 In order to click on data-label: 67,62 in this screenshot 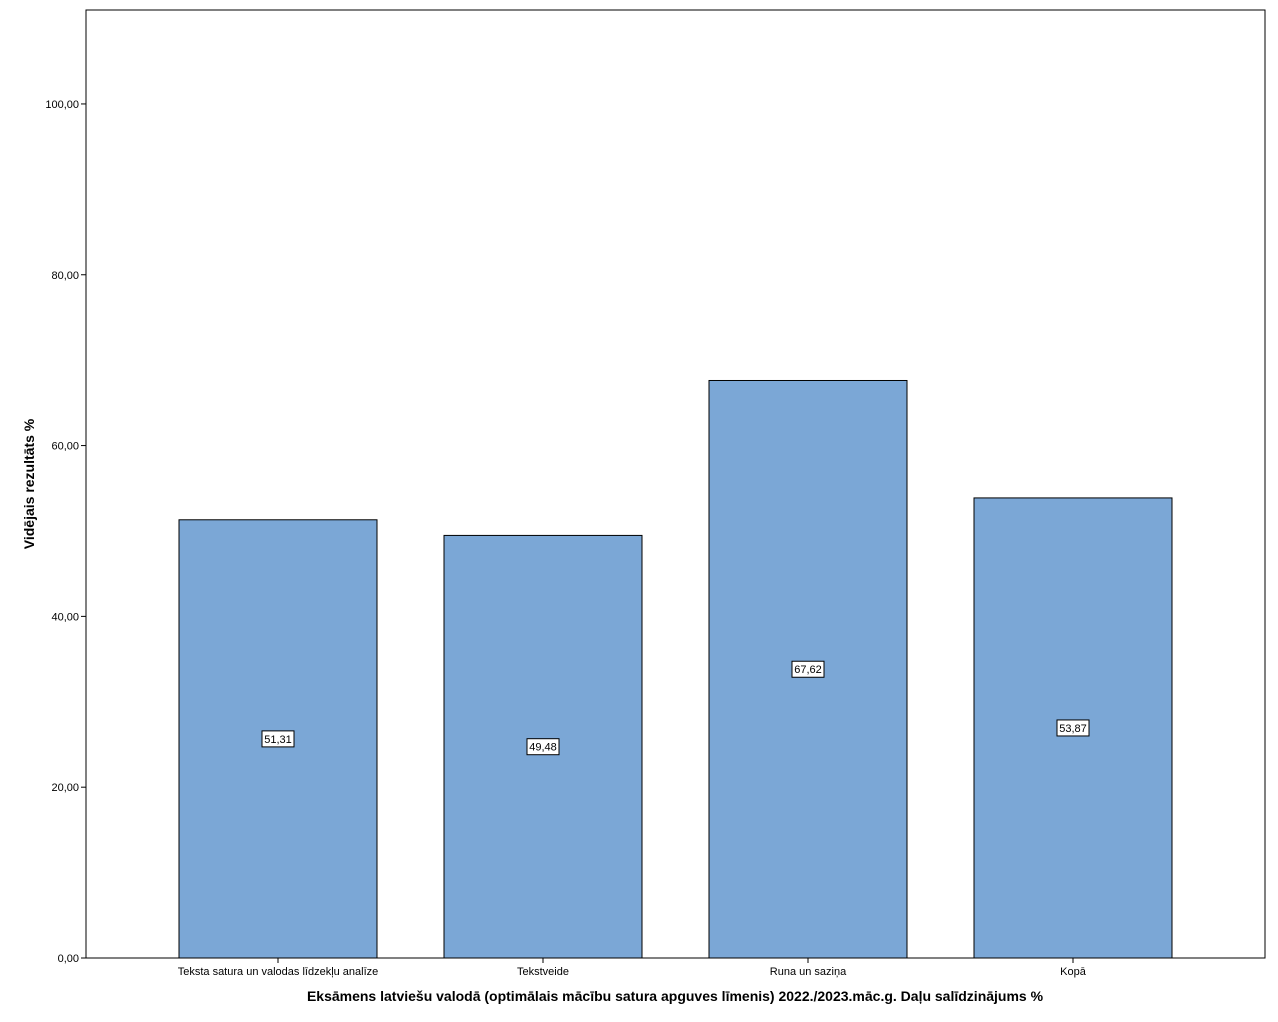, I will do `click(808, 670)`.